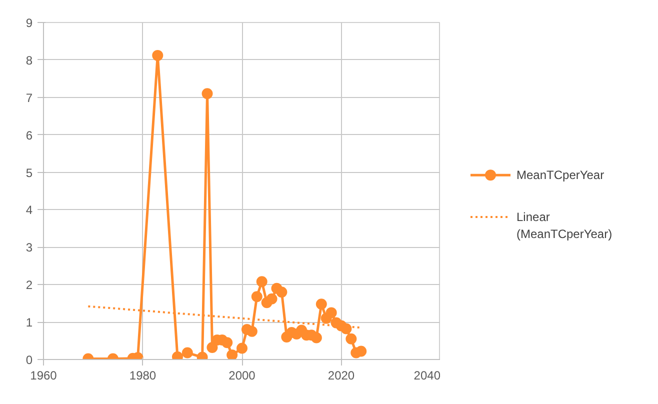 This screenshot has height=404, width=658. I want to click on y-tick-label: 6, so click(29, 135).